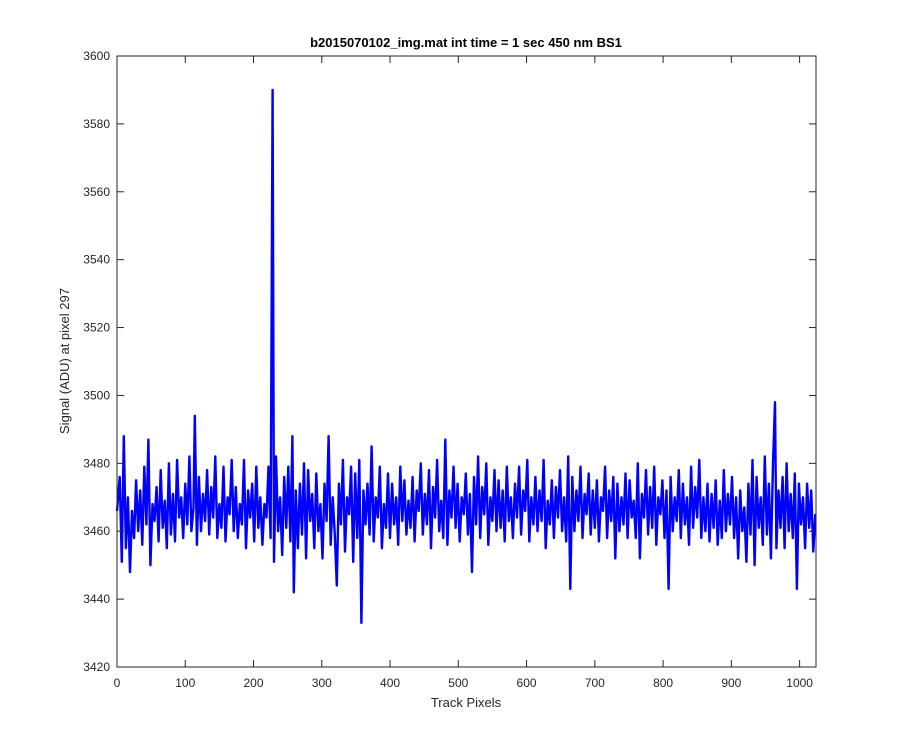 Image resolution: width=900 pixels, height=750 pixels. I want to click on x-tick-label: 1000, so click(799, 683).